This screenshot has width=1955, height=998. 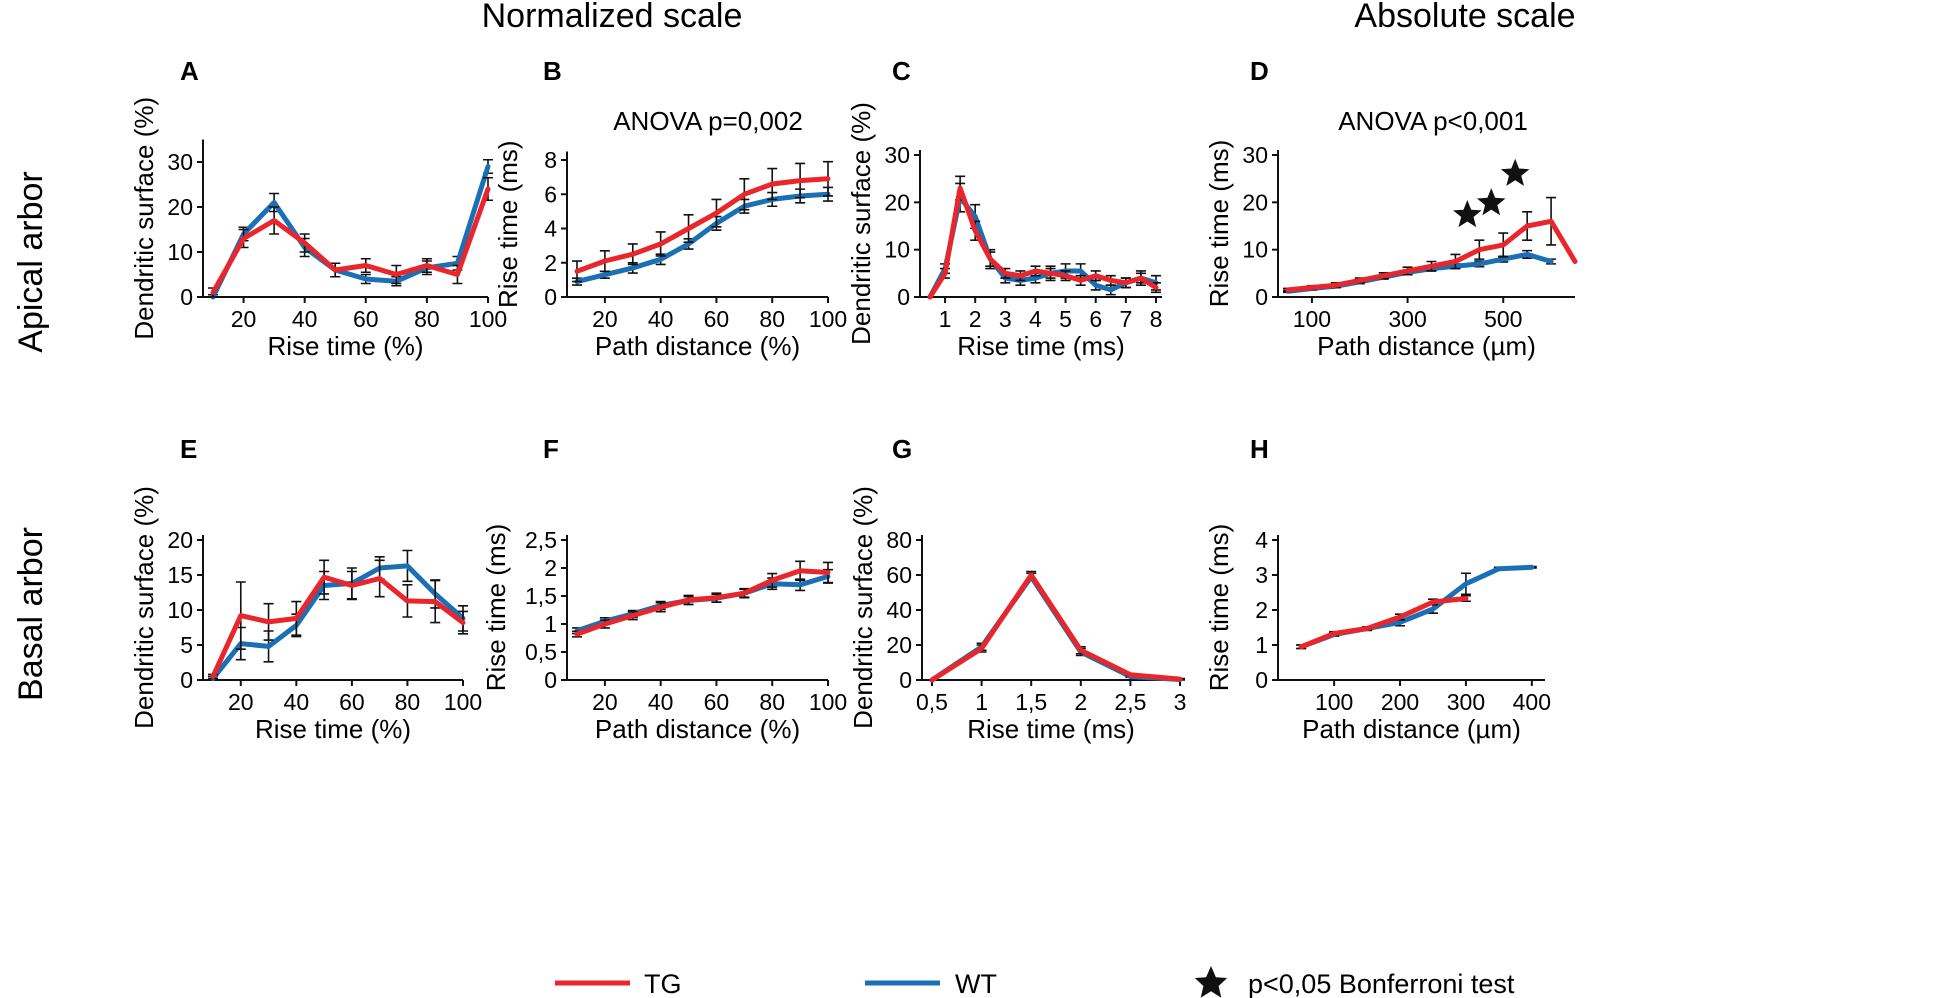 What do you see at coordinates (899, 540) in the screenshot?
I see `y-tick-label: 80` at bounding box center [899, 540].